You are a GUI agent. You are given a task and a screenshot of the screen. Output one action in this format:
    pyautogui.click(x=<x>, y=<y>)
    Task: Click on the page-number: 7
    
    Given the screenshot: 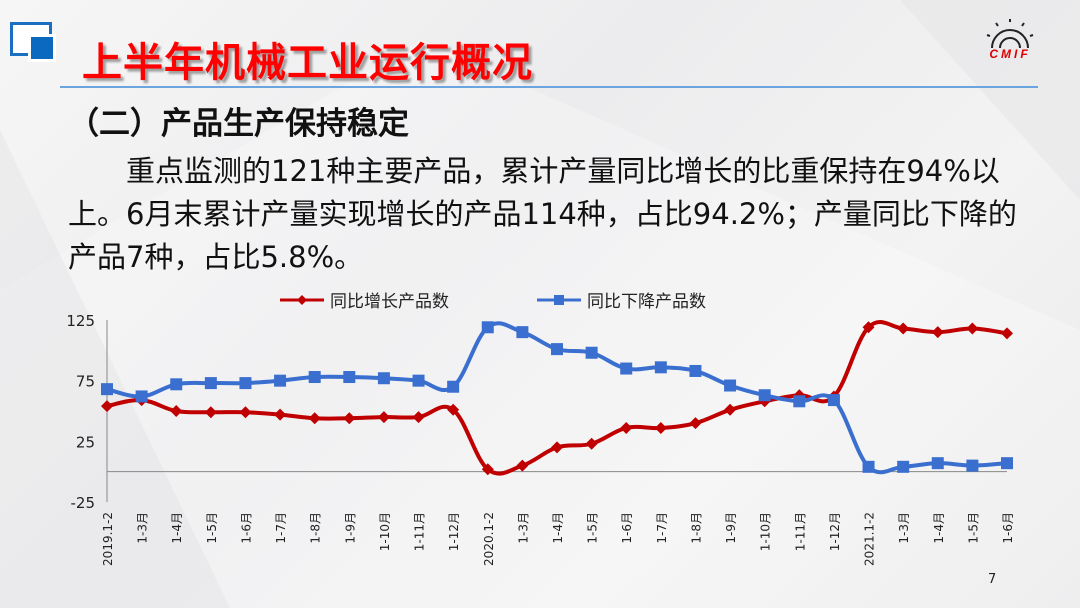 What is the action you would take?
    pyautogui.click(x=992, y=579)
    